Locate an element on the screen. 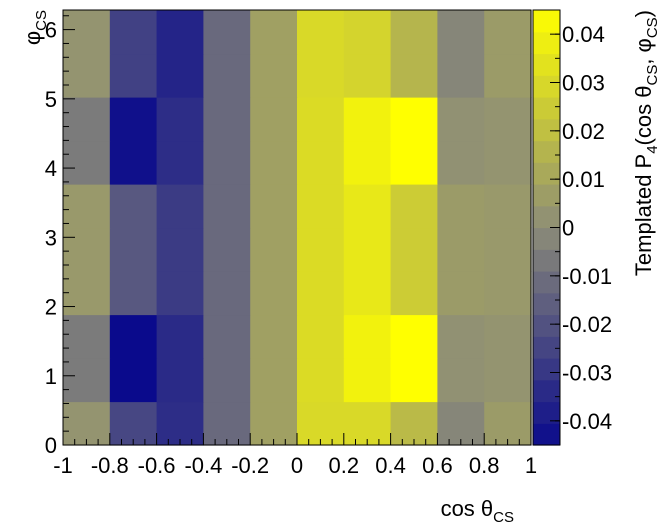 The image size is (658, 529). x-tick-label: 0.4 is located at coordinates (390, 465).